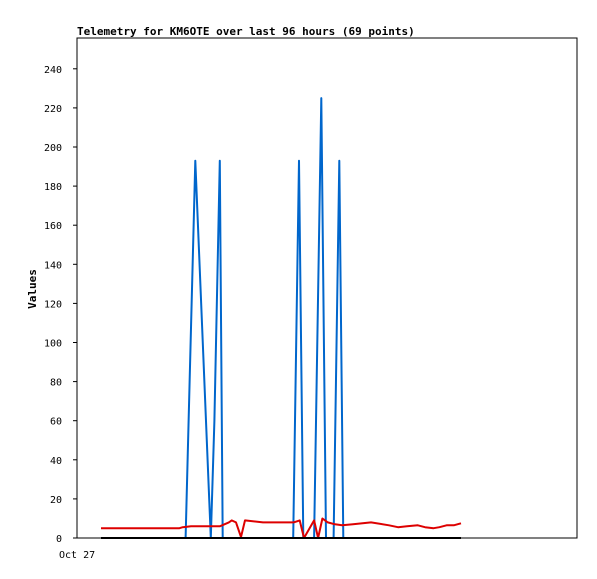  I want to click on y-tick-label: 20, so click(56, 500).